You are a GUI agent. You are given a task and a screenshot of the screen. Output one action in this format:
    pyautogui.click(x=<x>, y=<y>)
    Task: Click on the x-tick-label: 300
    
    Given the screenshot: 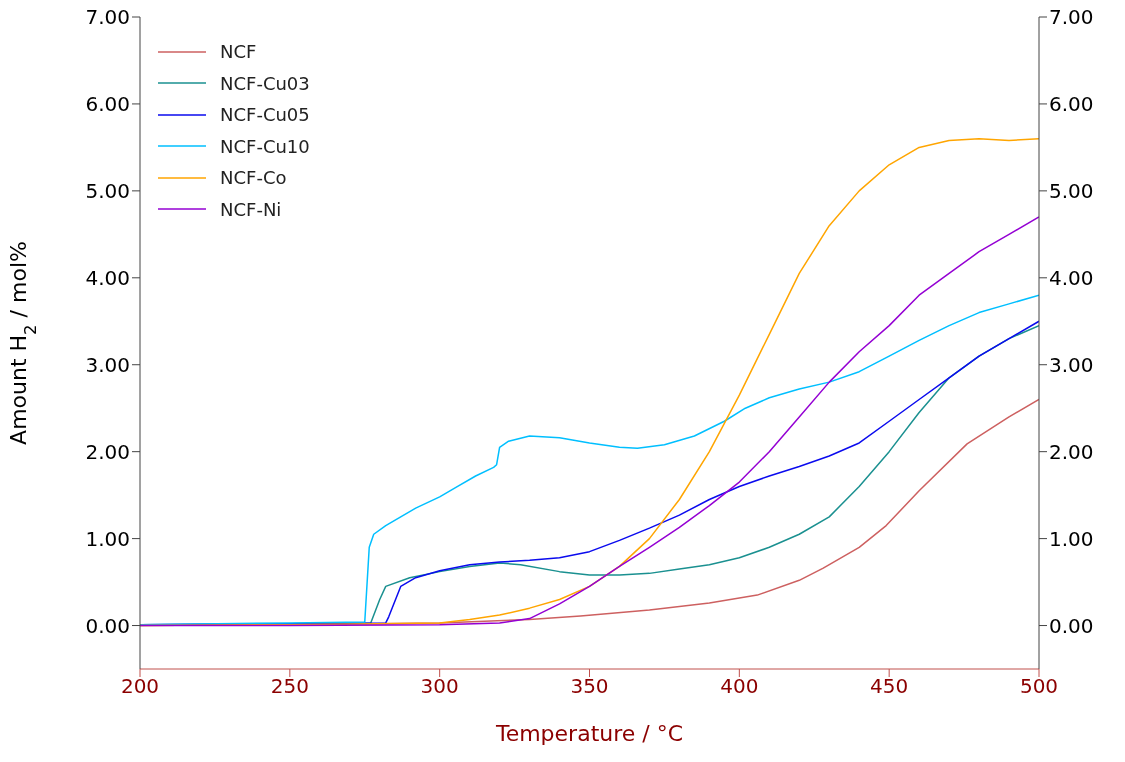 What is the action you would take?
    pyautogui.click(x=439, y=686)
    